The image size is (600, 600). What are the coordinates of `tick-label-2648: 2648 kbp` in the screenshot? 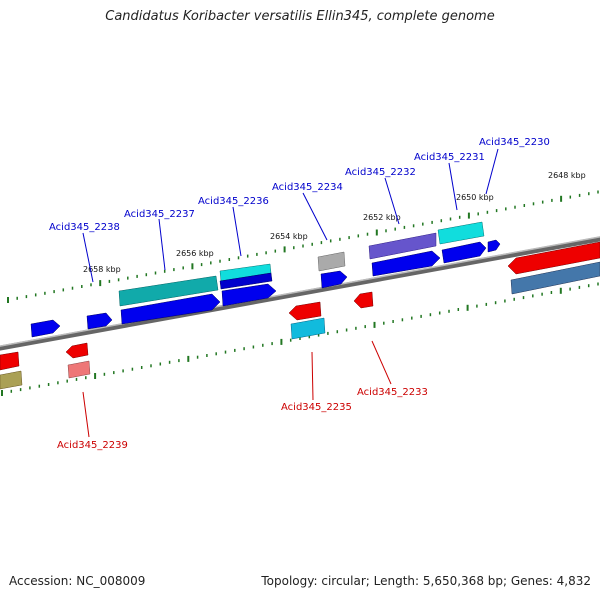 It's located at (567, 175).